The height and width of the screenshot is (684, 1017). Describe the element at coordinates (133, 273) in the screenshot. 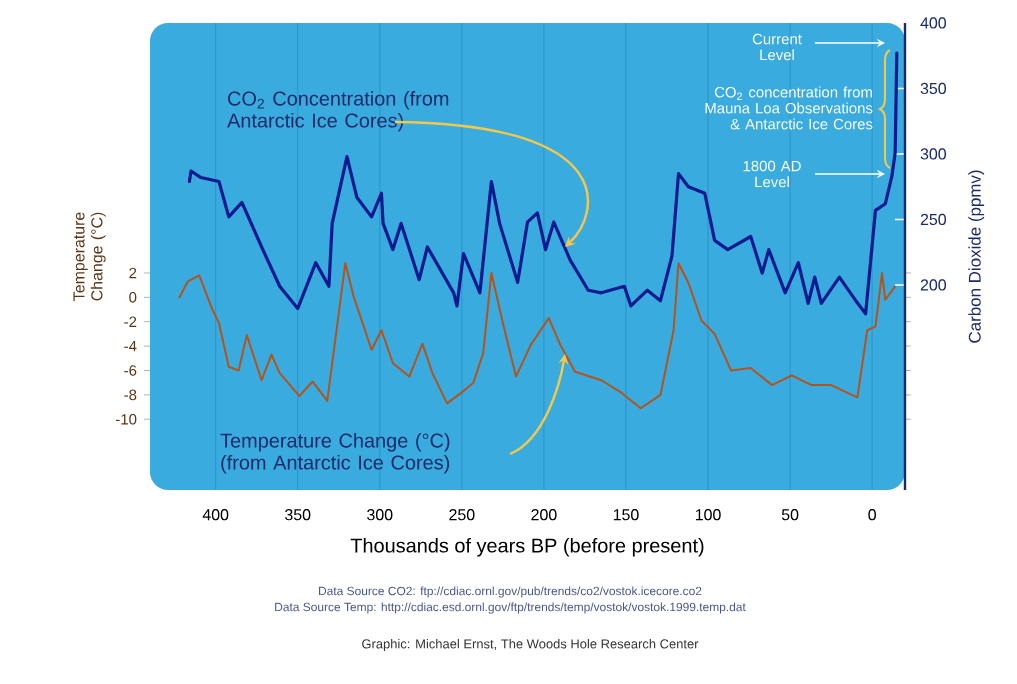

I see `y-tick-label: 2` at that location.